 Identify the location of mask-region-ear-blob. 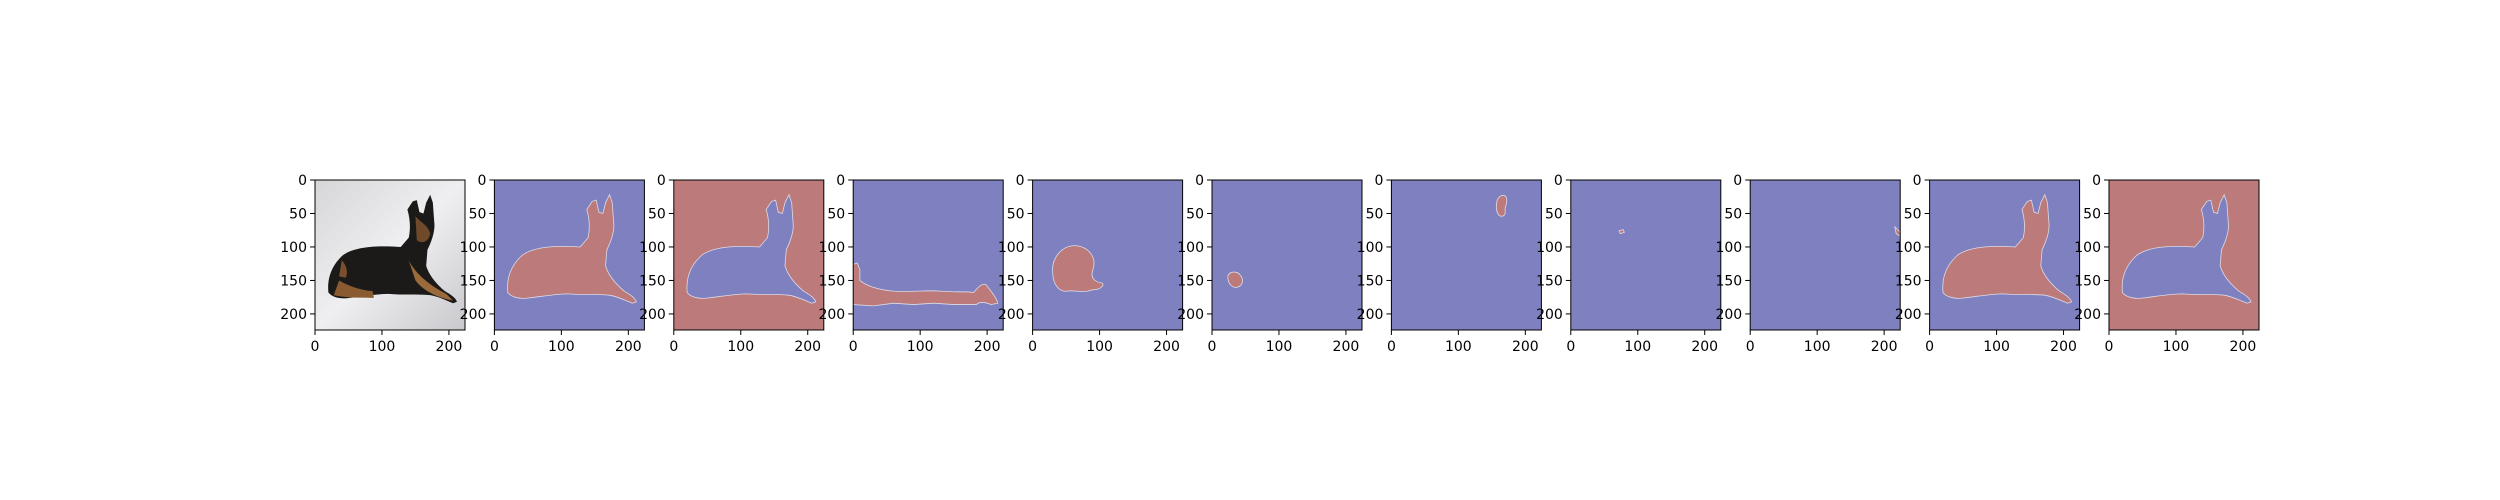
(1501, 205).